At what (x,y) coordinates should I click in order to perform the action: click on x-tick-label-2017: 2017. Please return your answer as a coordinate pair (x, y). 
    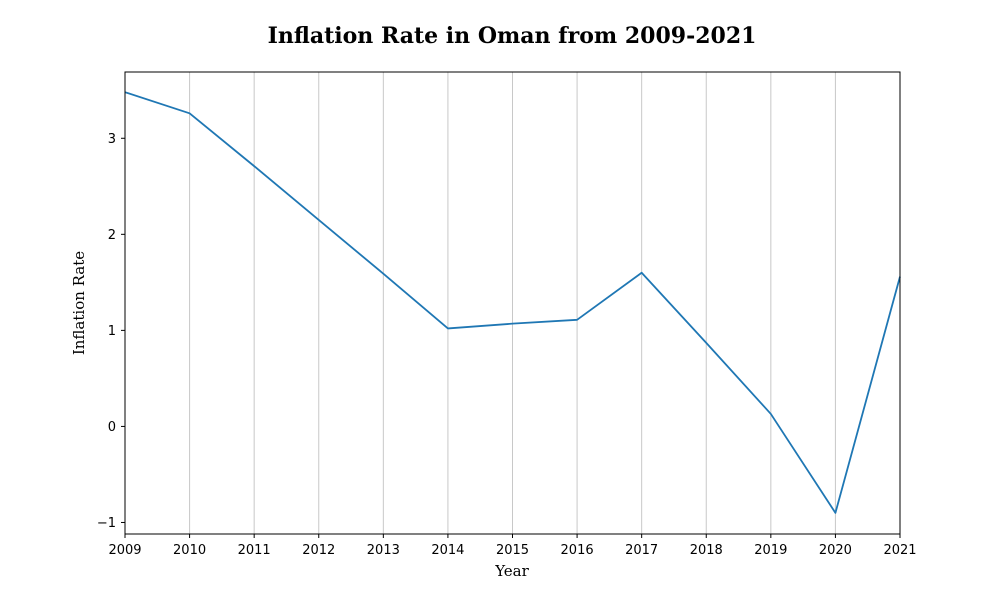
    Looking at the image, I should click on (641, 550).